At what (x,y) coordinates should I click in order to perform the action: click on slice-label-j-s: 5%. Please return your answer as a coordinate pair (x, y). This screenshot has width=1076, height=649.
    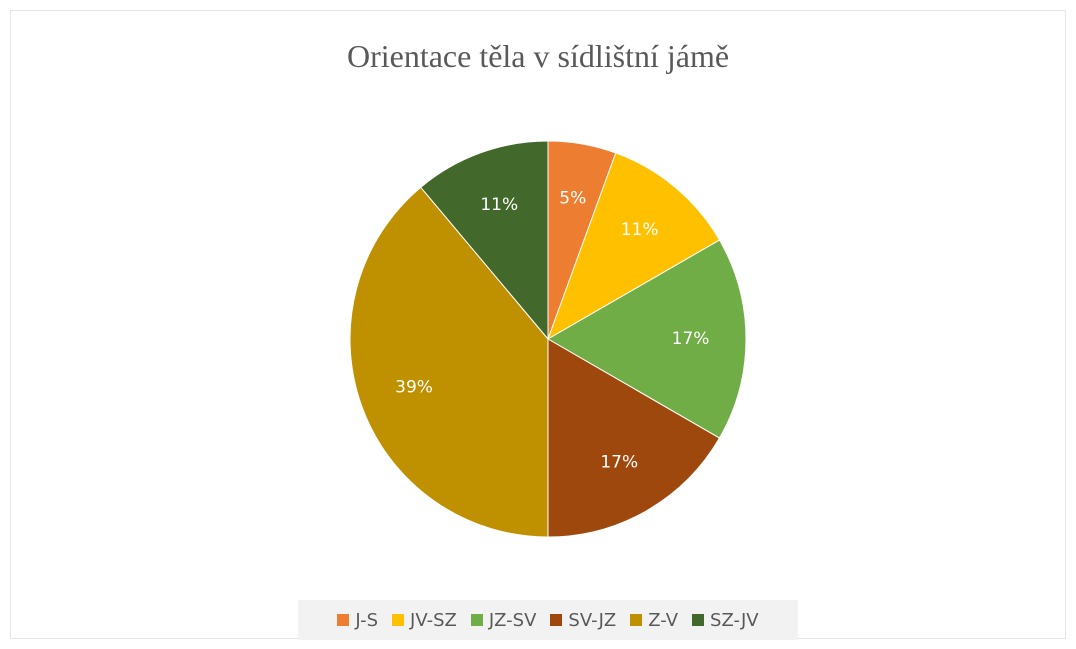
    Looking at the image, I should click on (572, 199).